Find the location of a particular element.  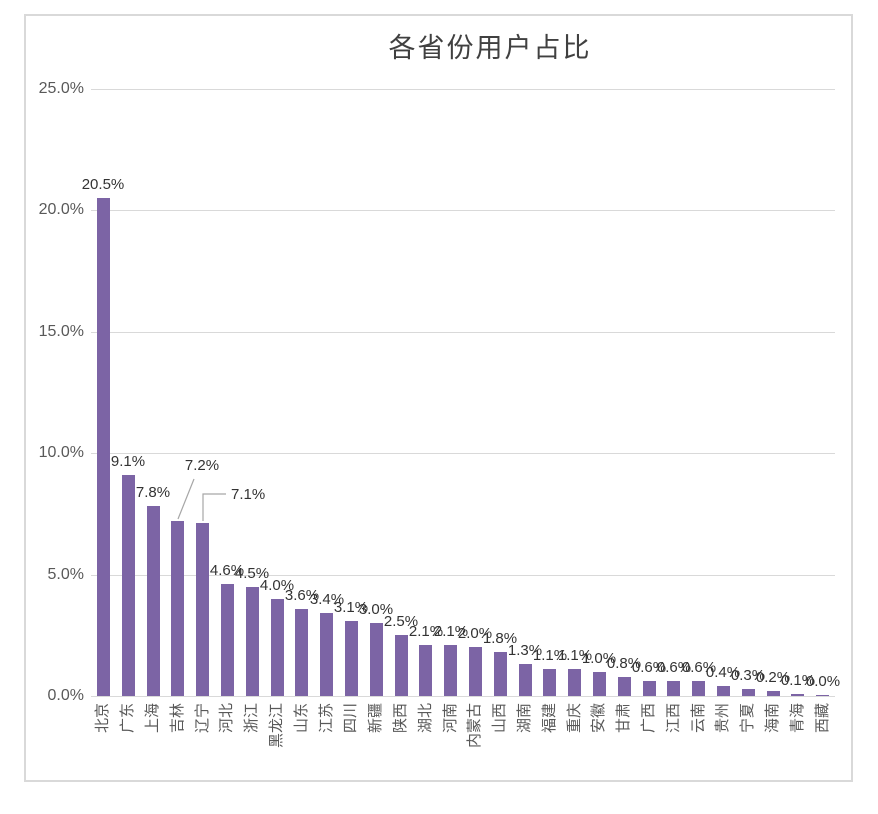

x-axis-category-label: 湖北 is located at coordinates (425, 718).